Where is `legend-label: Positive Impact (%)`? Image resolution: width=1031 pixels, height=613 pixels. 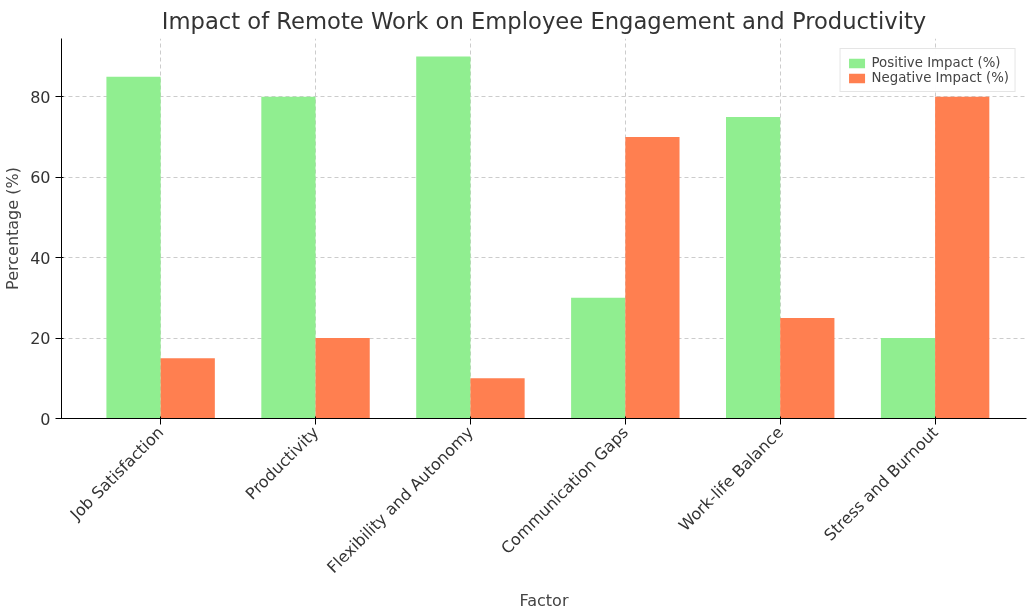 legend-label: Positive Impact (%) is located at coordinates (936, 62).